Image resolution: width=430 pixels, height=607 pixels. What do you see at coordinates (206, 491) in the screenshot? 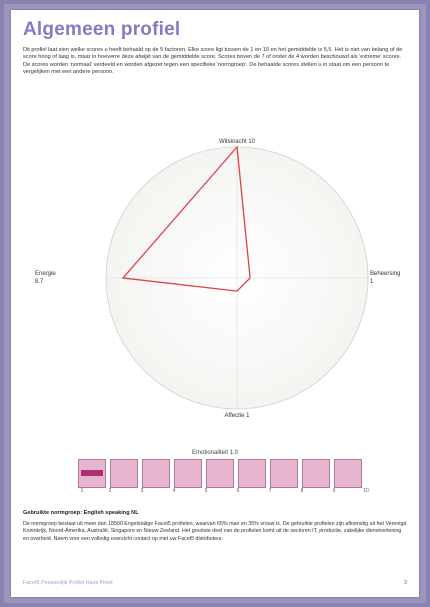
I see `scale-tick-label: 5` at bounding box center [206, 491].